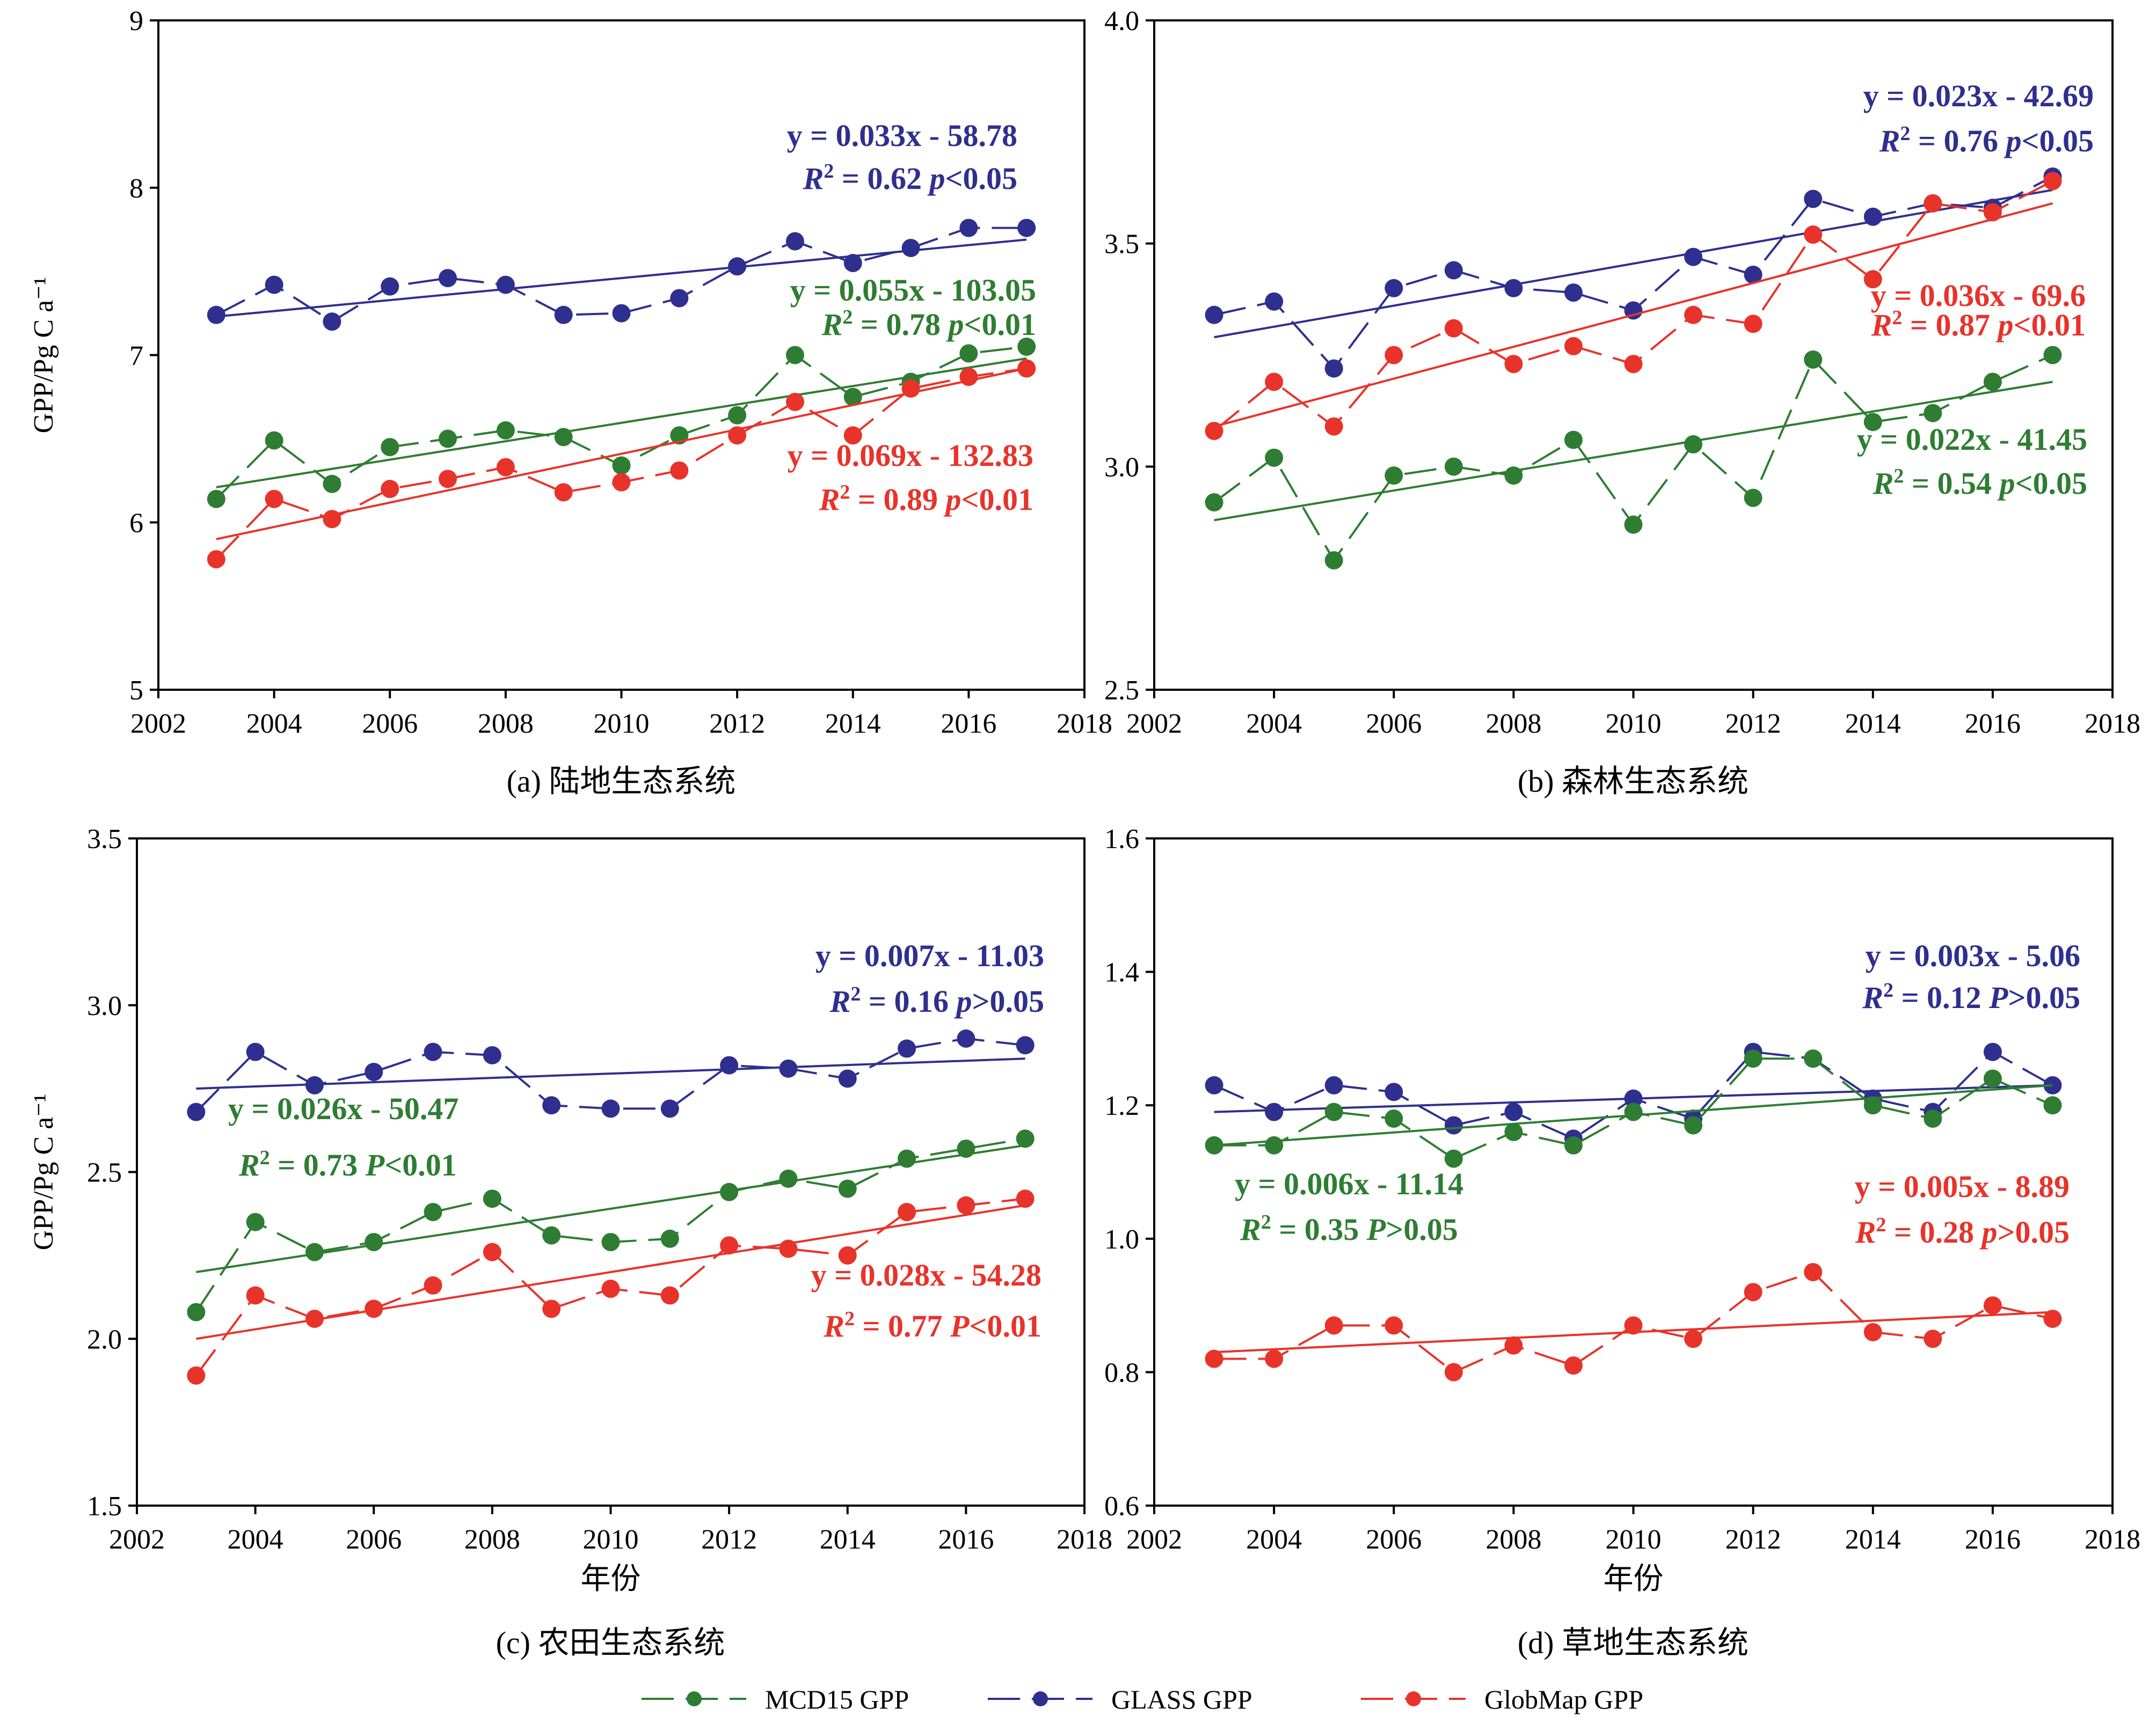 This screenshot has height=1723, width=2156. I want to click on stats-part: 0.87, so click(1962, 325).